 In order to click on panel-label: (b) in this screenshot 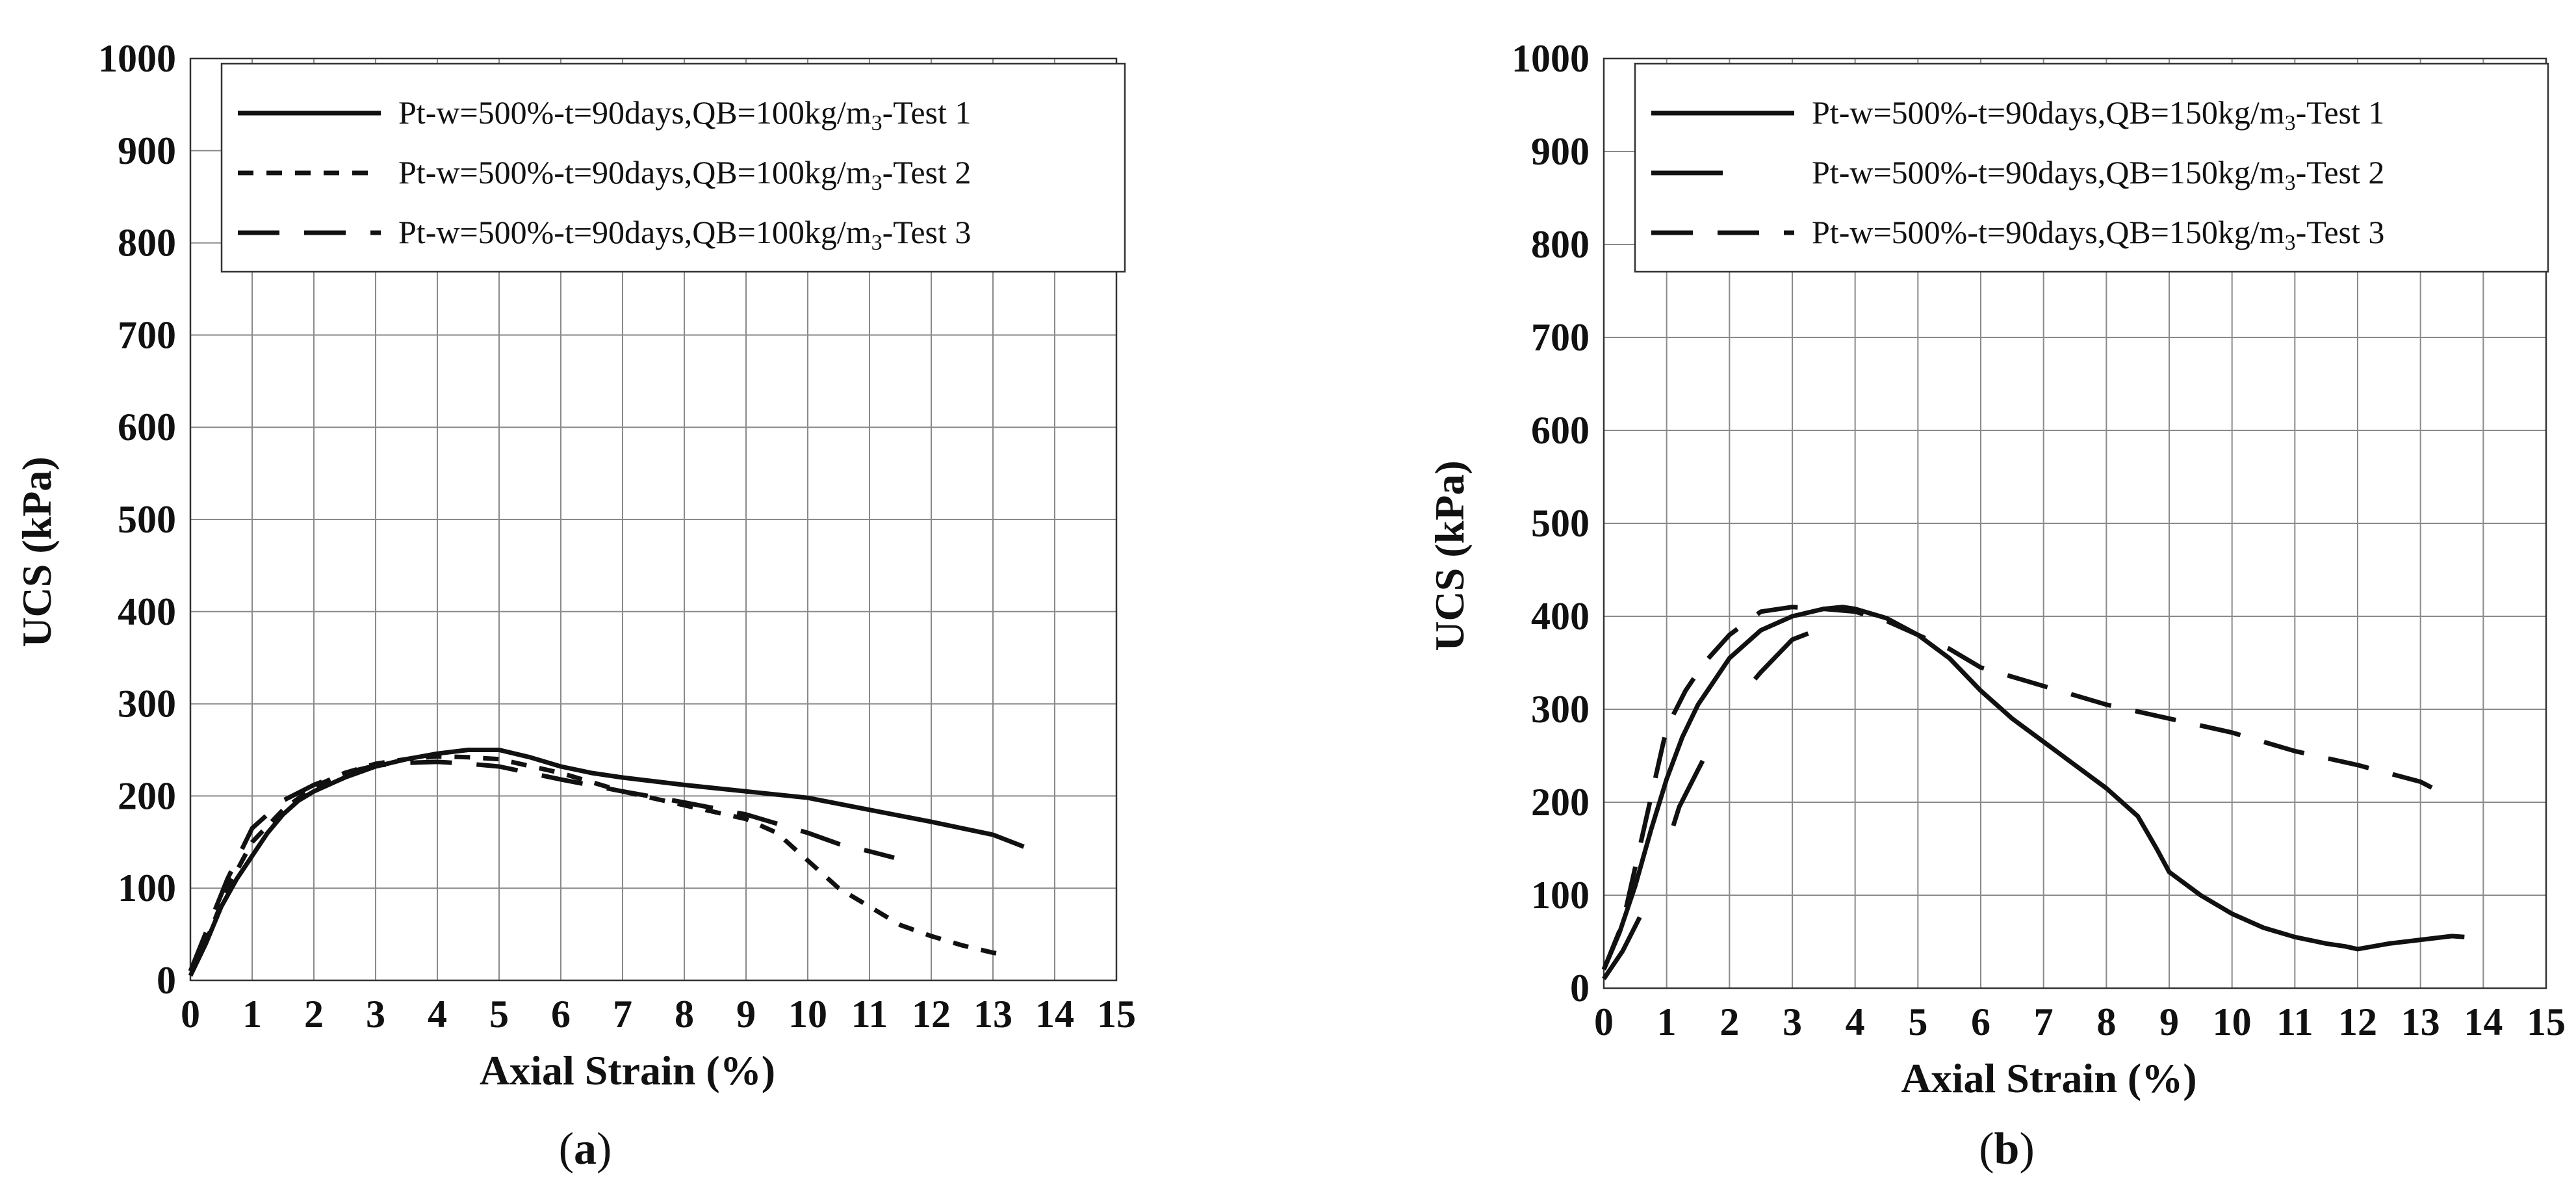, I will do `click(2007, 1149)`.